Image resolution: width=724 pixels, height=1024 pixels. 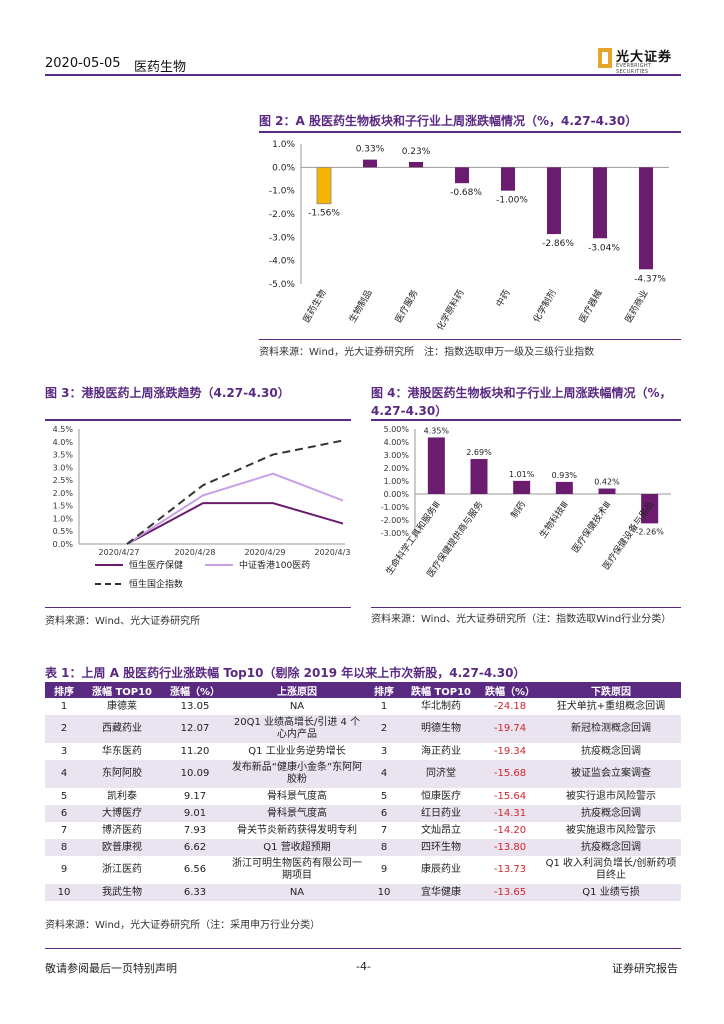 What do you see at coordinates (198, 607) in the screenshot?
I see `fig3-source-divider` at bounding box center [198, 607].